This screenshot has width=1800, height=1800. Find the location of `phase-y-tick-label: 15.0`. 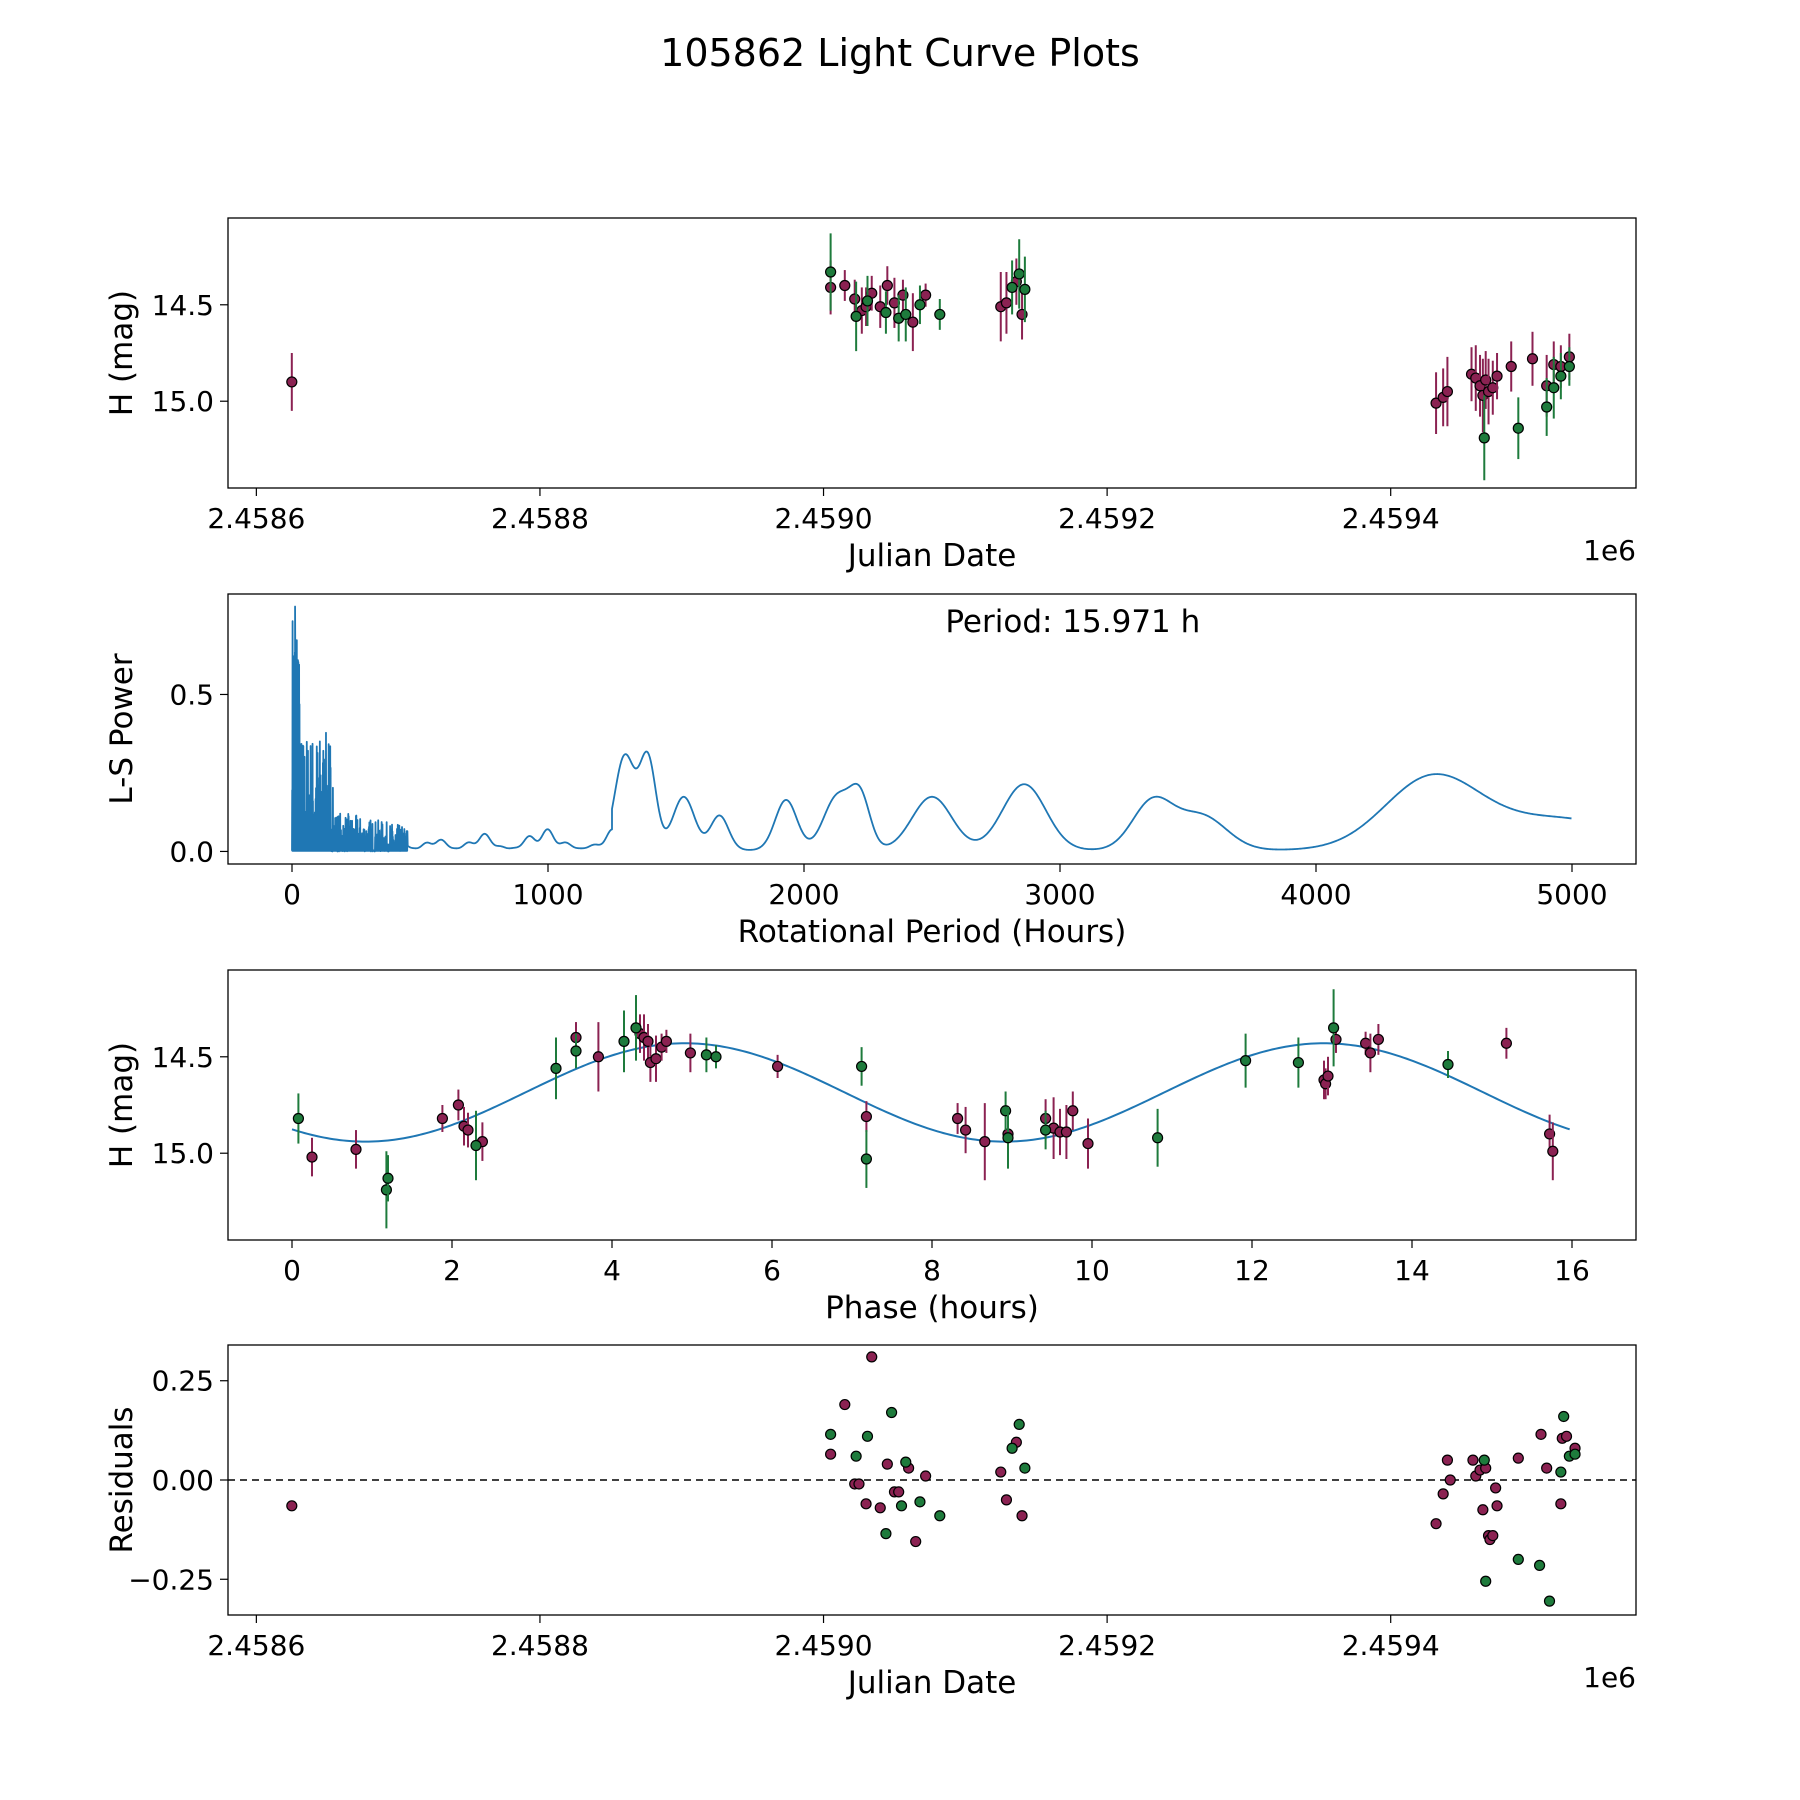

phase-y-tick-label: 15.0 is located at coordinates (183, 1153).